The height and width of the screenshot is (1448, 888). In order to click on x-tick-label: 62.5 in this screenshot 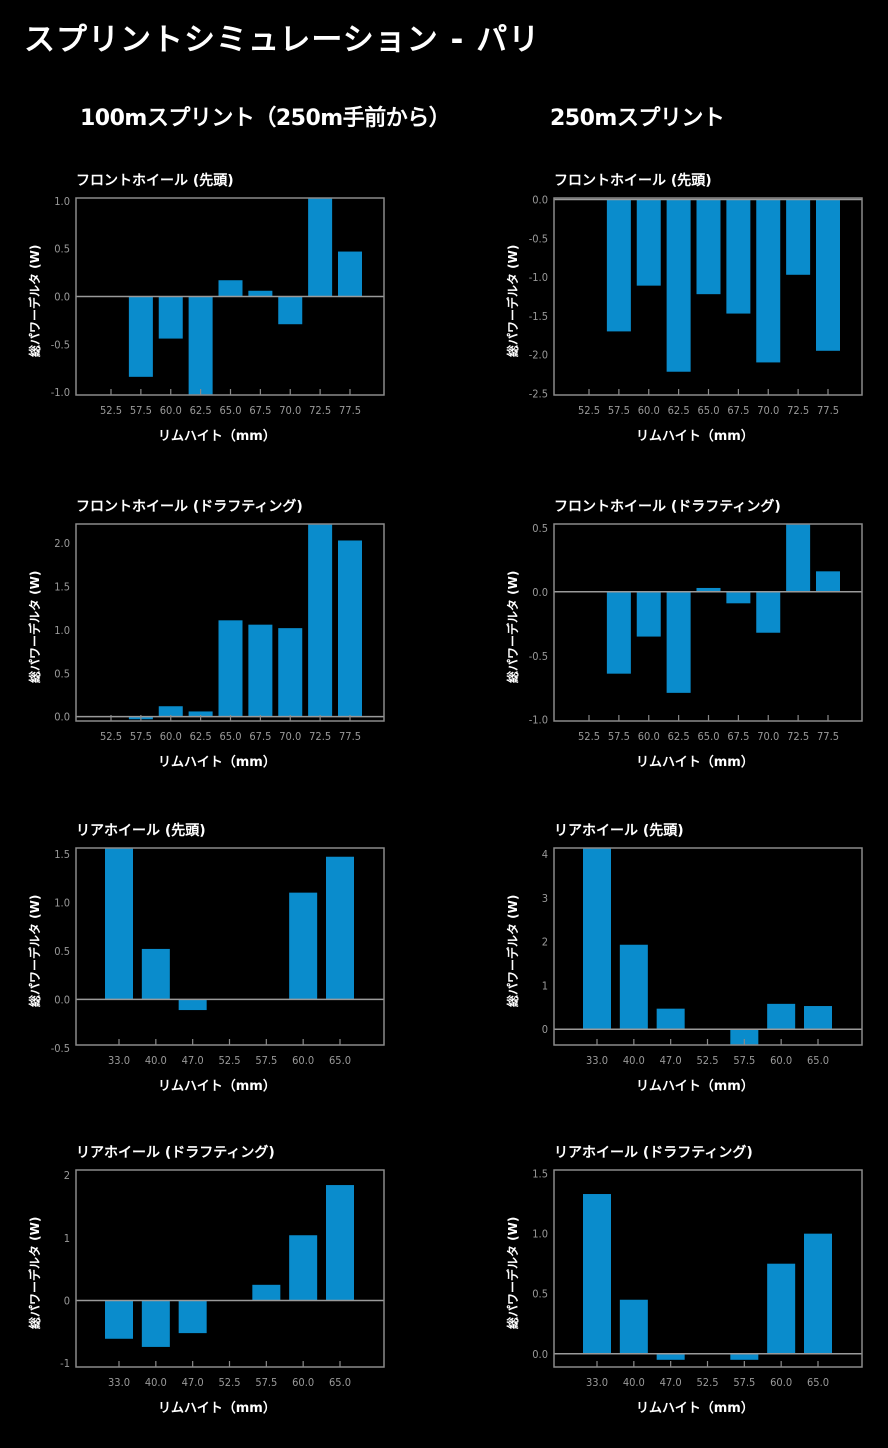, I will do `click(201, 736)`.